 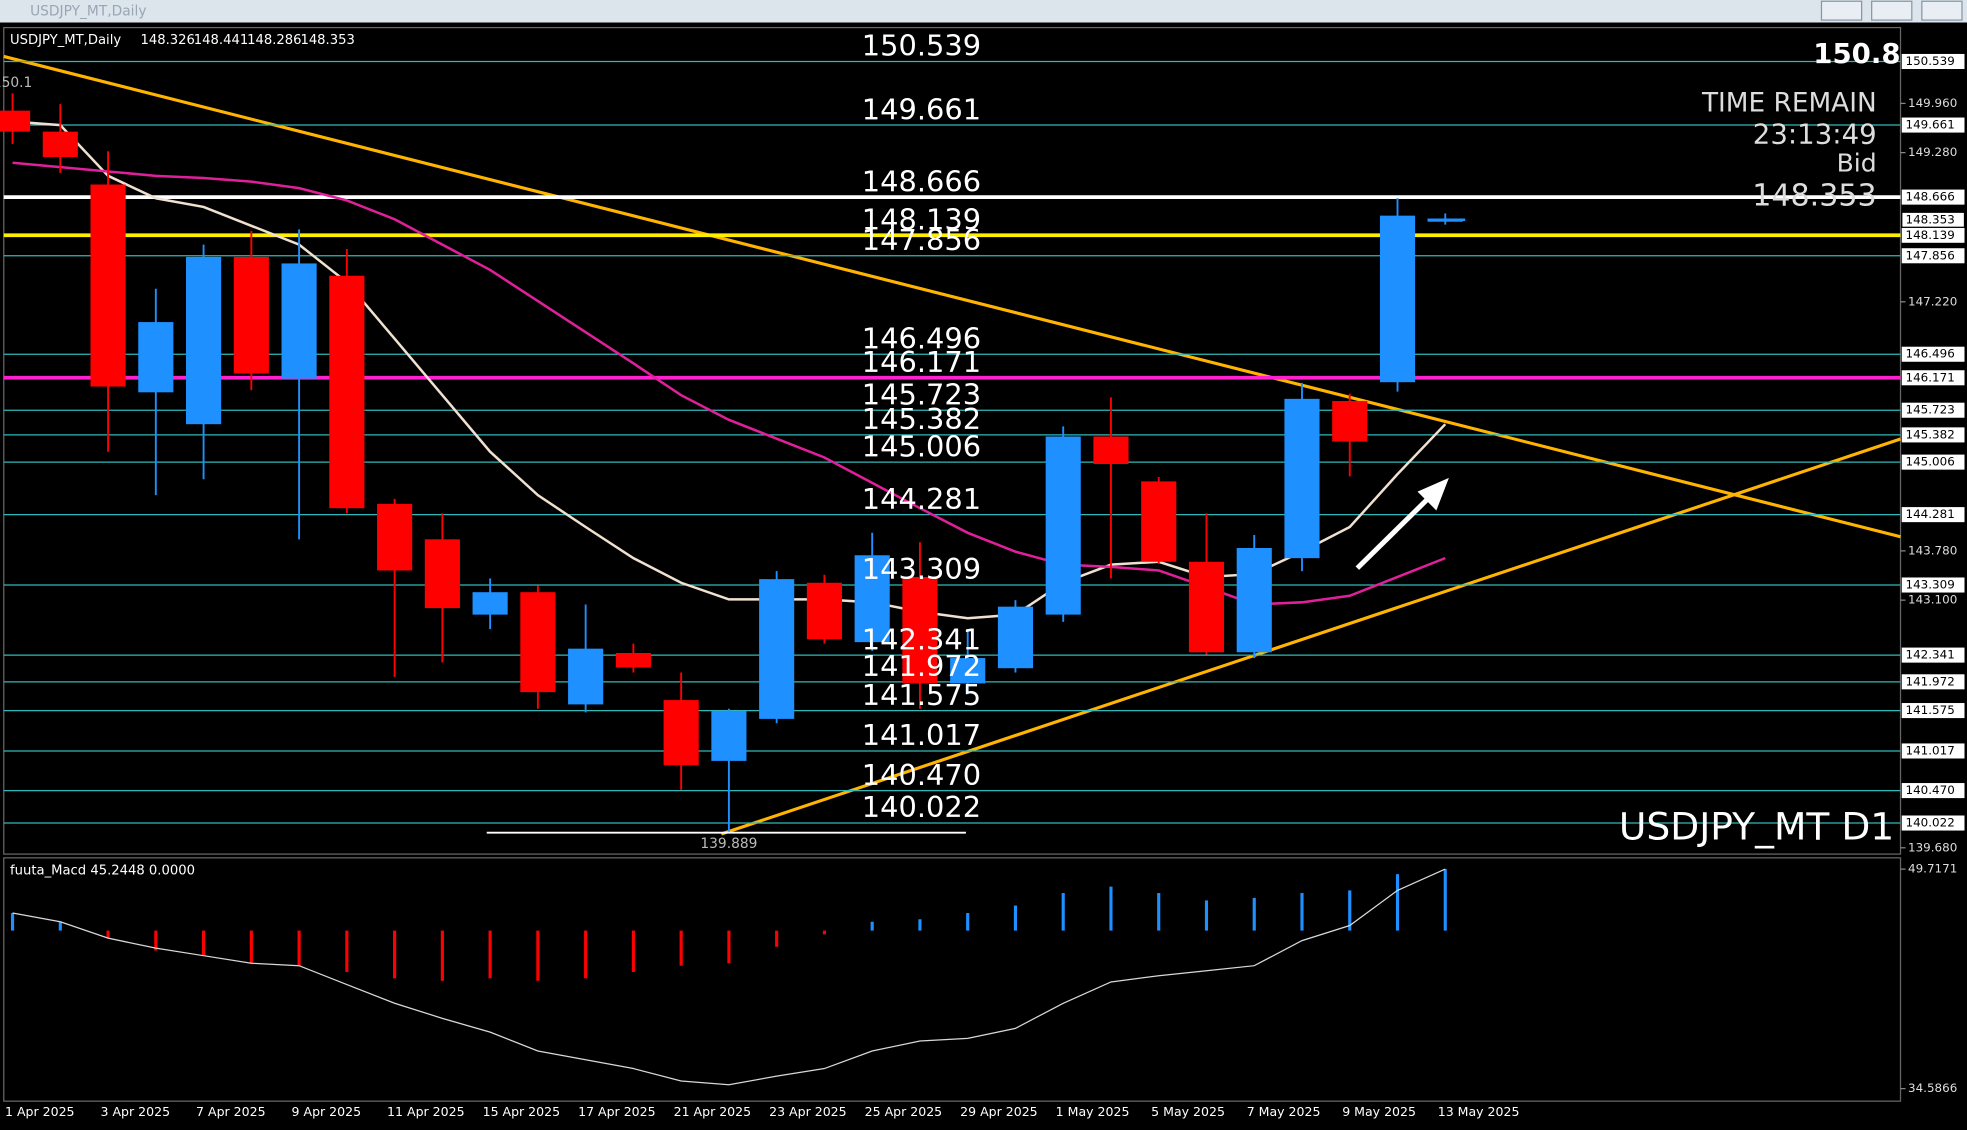 What do you see at coordinates (921, 639) in the screenshot?
I see `level-label: 142.341` at bounding box center [921, 639].